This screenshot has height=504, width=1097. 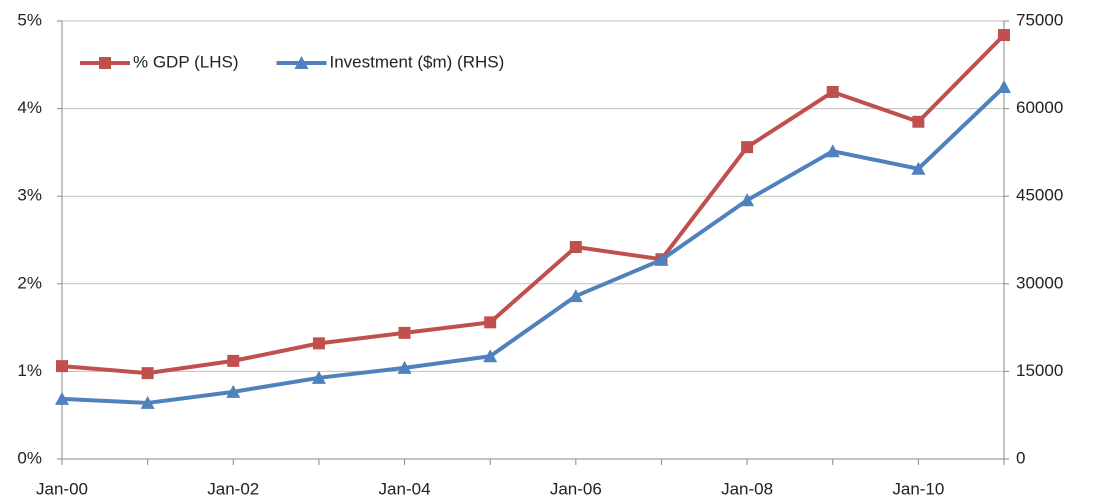 I want to click on x-tick-label: Jan-10, so click(x=918, y=488).